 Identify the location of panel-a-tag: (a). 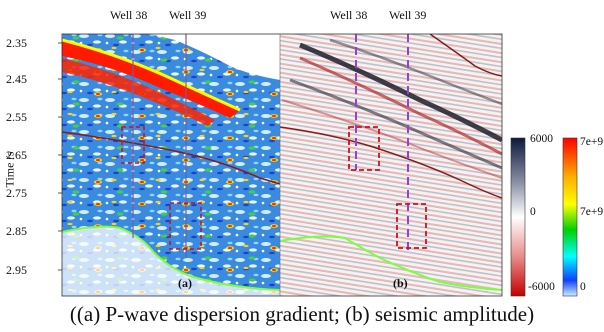
(185, 283).